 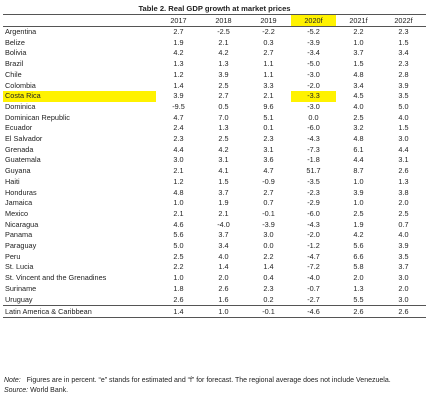 I want to click on table-row: Suriname 1.8 2.6 2.3 -0.7 1.3 2.0, so click(x=214, y=289).